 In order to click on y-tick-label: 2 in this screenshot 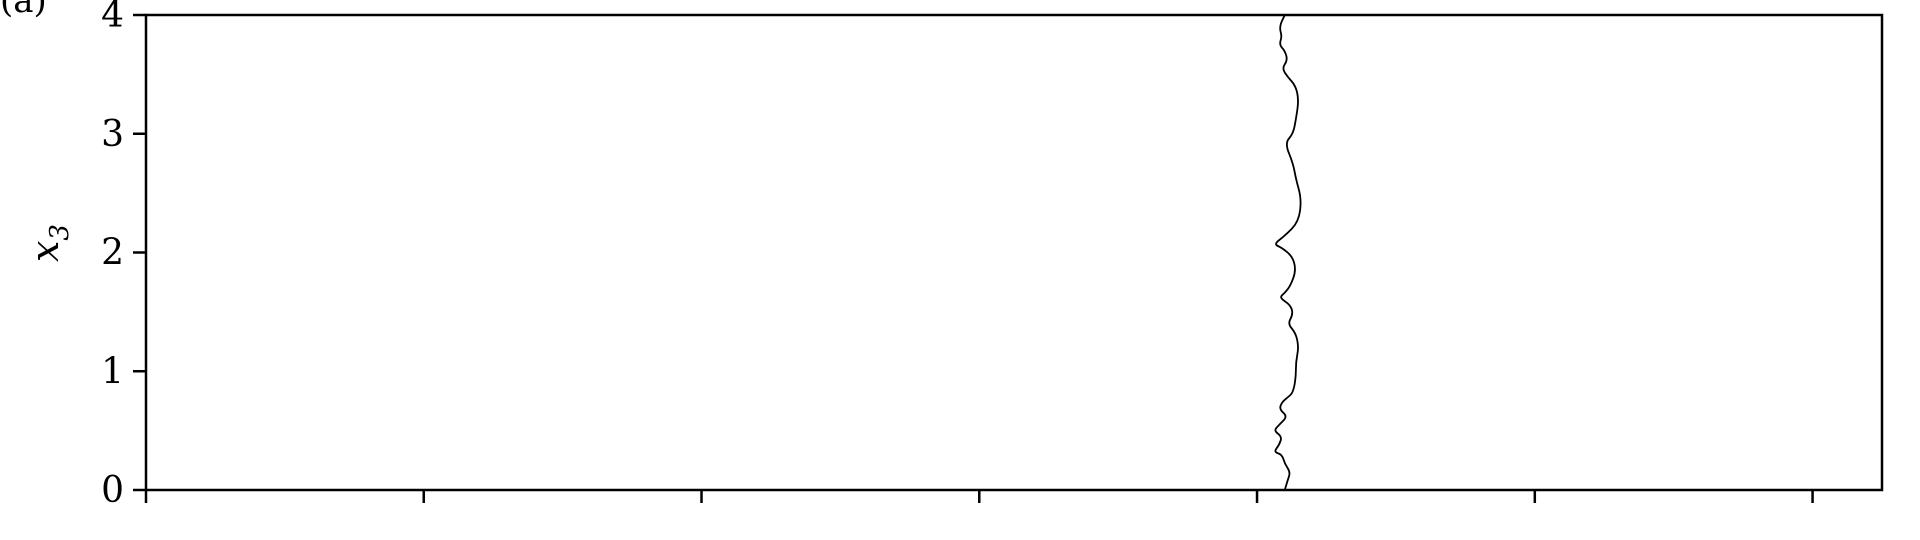, I will do `click(112, 253)`.